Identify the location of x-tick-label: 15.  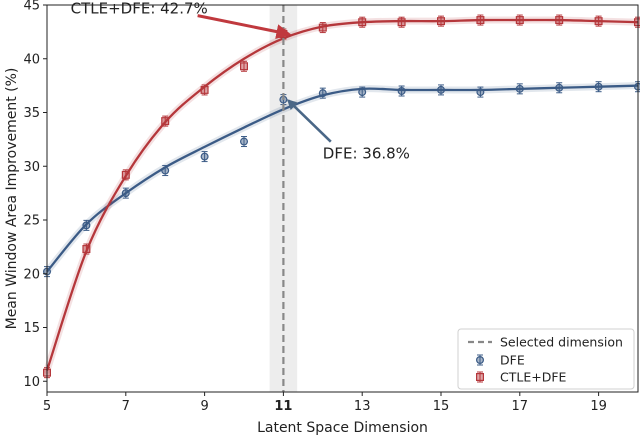
(441, 406).